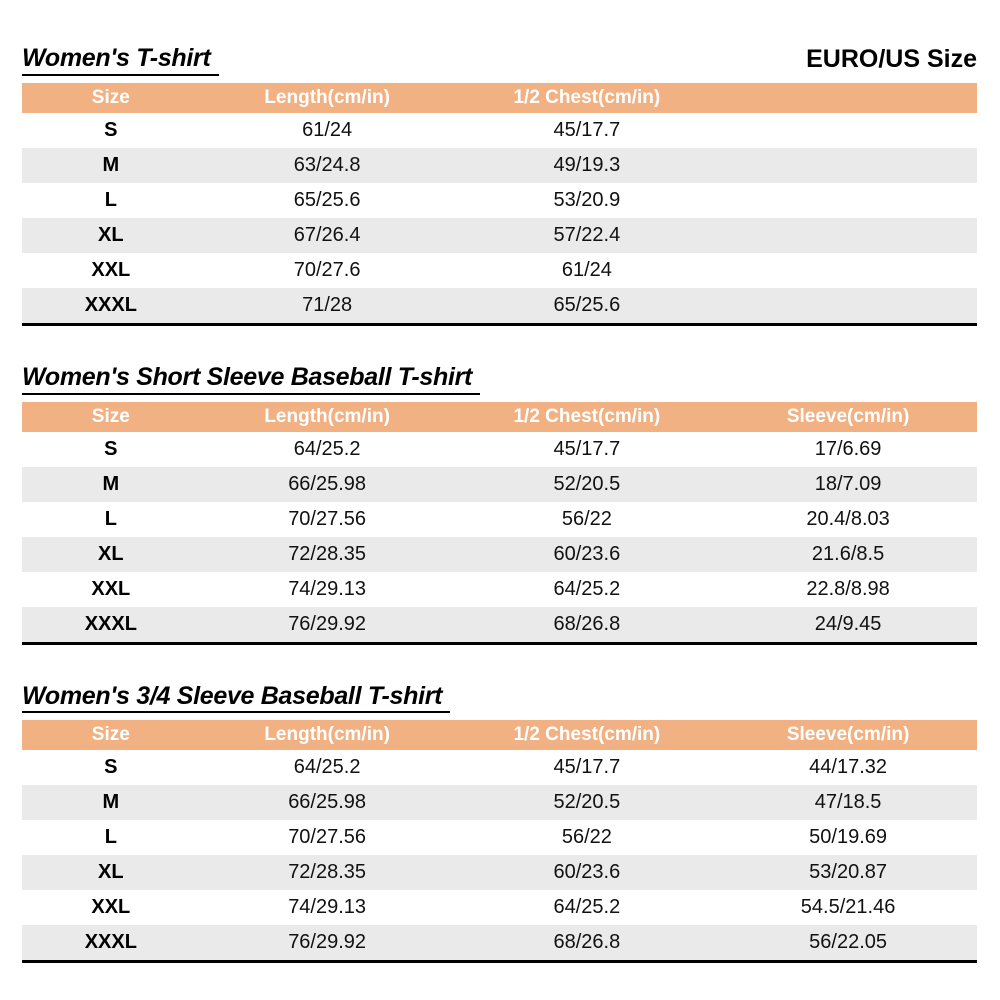  I want to click on section-title-row: Women's Short Sleeve Baseball T-shirt, so click(499, 379).